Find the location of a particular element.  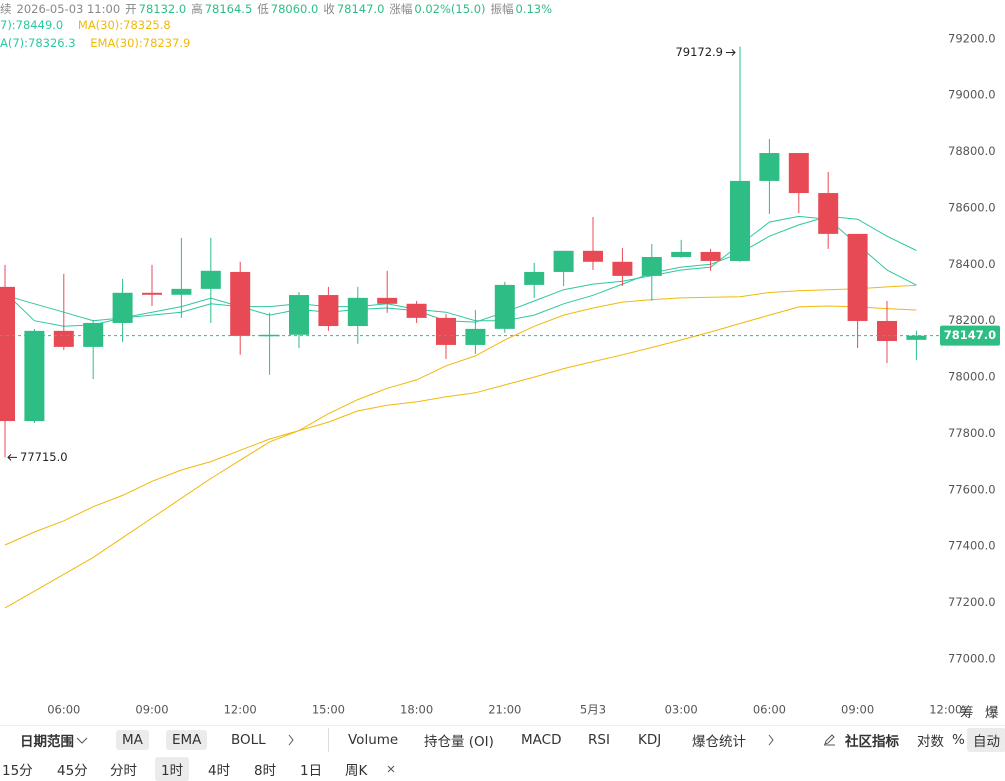

indicator-tab: KDJ is located at coordinates (650, 740).